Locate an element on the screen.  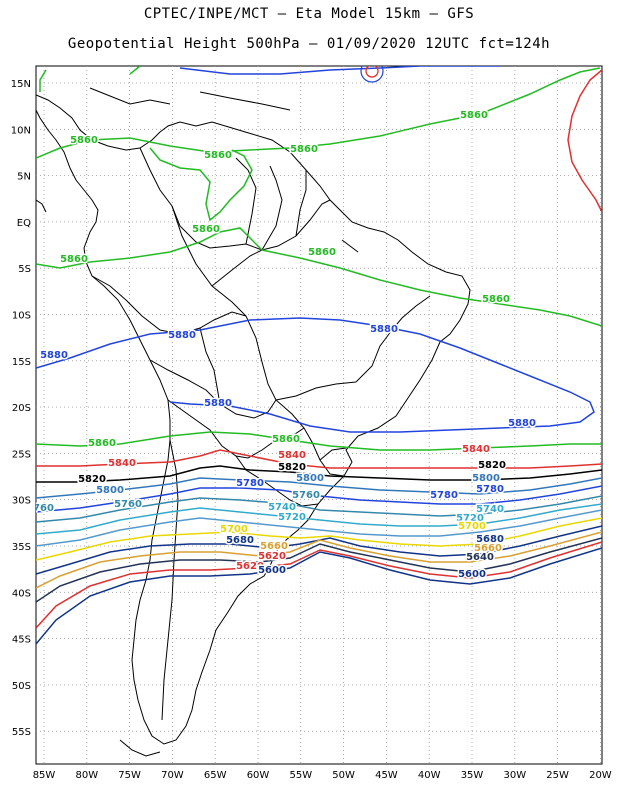
contour-east-red is located at coordinates (584, 141).